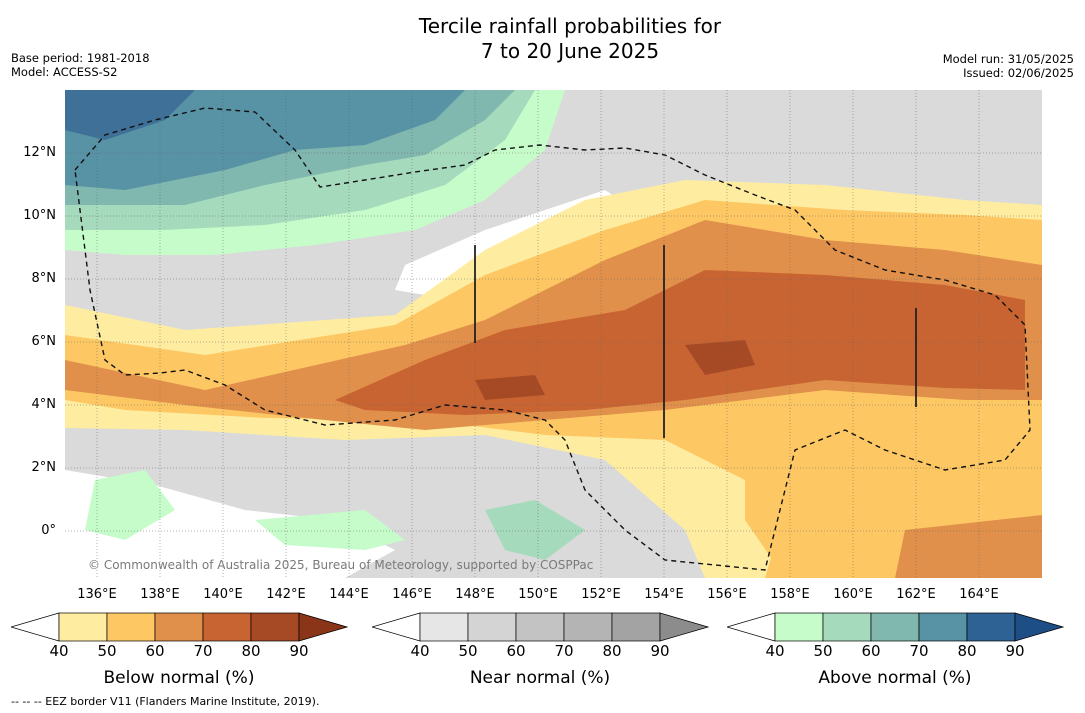 This screenshot has width=1085, height=713. I want to click on lon-label-162e: 162°E, so click(916, 594).